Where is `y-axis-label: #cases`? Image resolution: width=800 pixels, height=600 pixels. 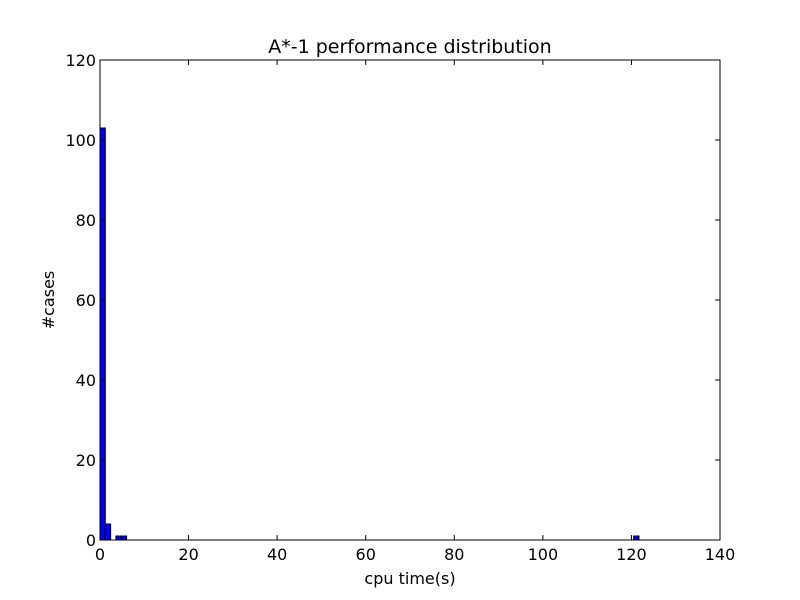
y-axis-label: #cases is located at coordinates (48, 300).